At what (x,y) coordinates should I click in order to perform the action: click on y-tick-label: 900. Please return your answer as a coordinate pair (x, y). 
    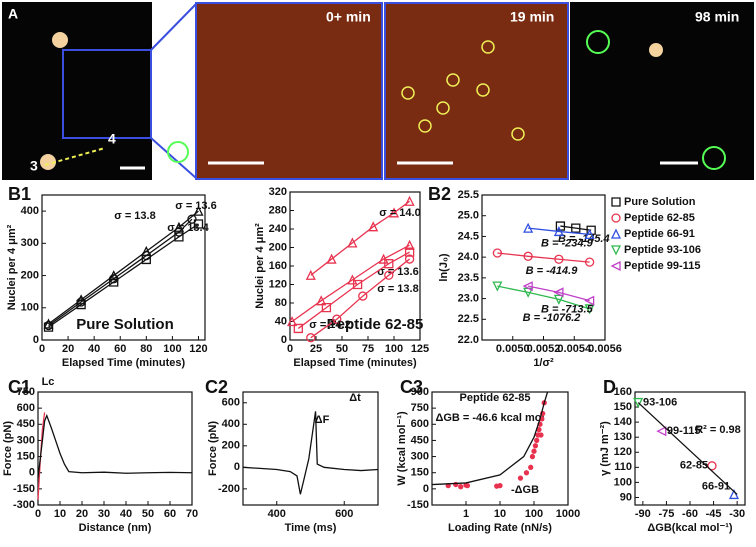
    Looking at the image, I should click on (420, 392).